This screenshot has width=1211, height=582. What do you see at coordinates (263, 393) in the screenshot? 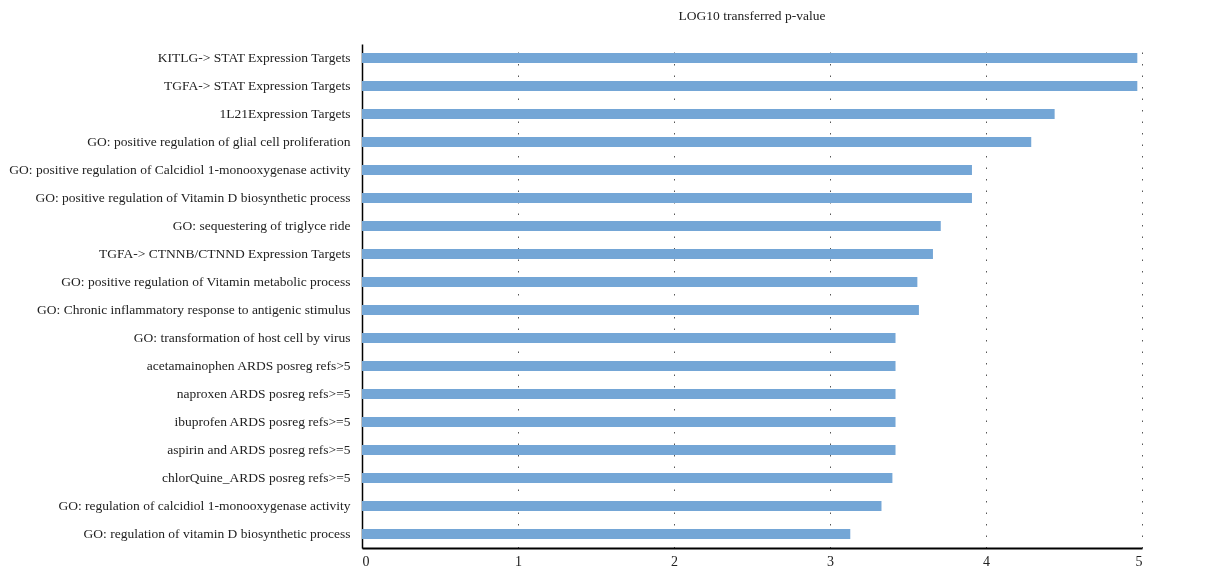
I see `y-tick-label: naproxen ARDS posreg refs>=5` at bounding box center [263, 393].